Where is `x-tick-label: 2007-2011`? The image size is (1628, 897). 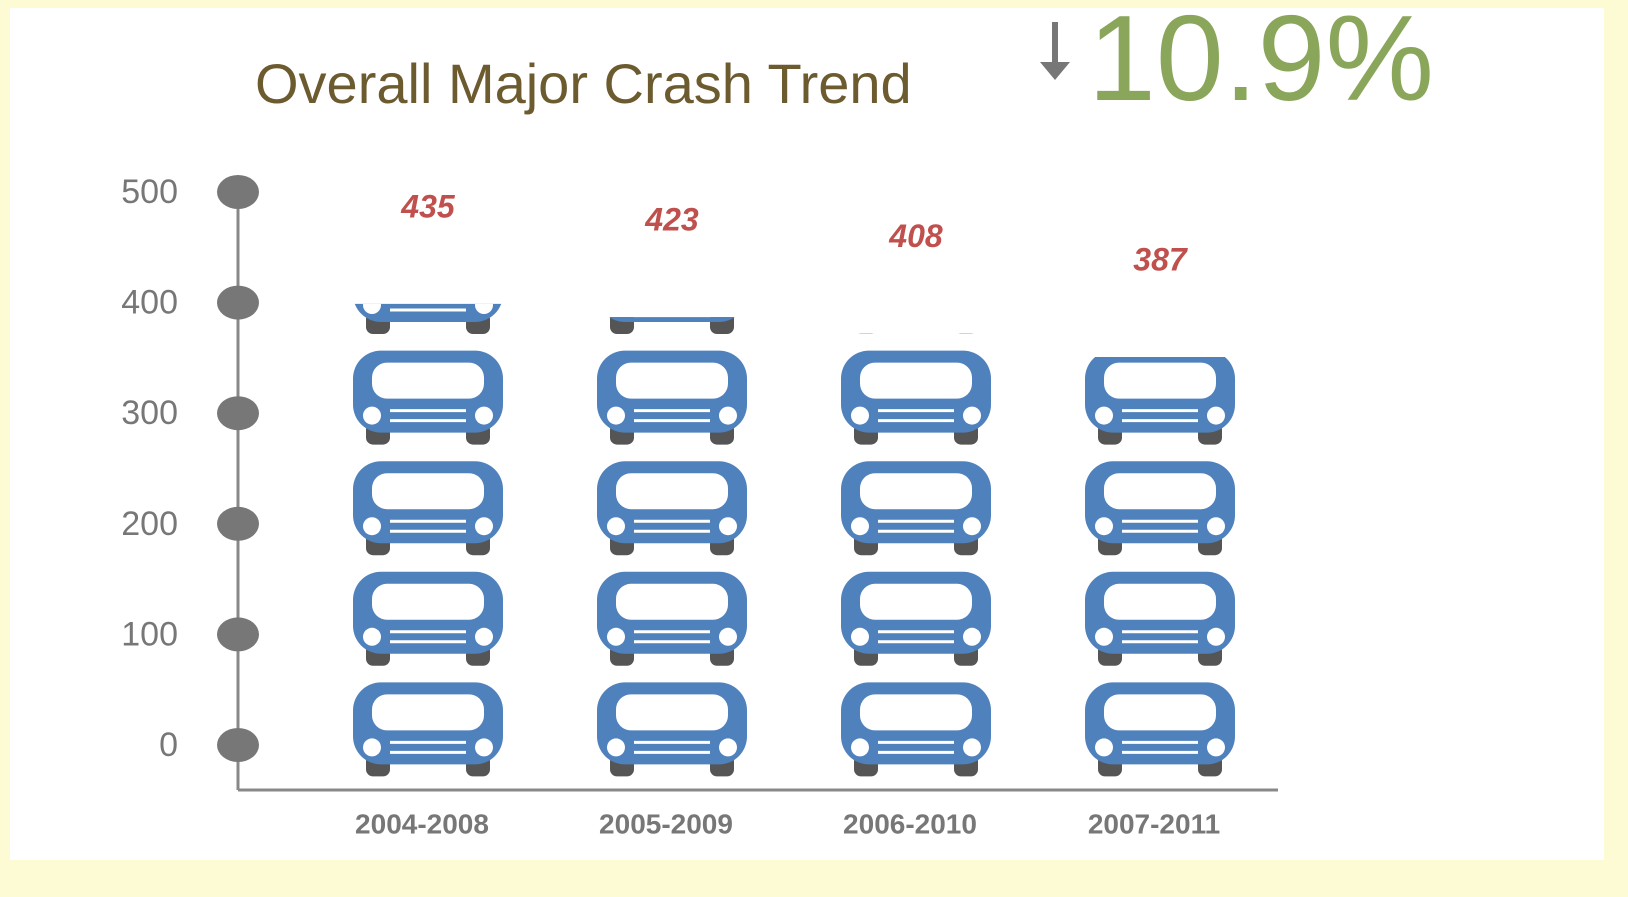
x-tick-label: 2007-2011 is located at coordinates (1154, 823).